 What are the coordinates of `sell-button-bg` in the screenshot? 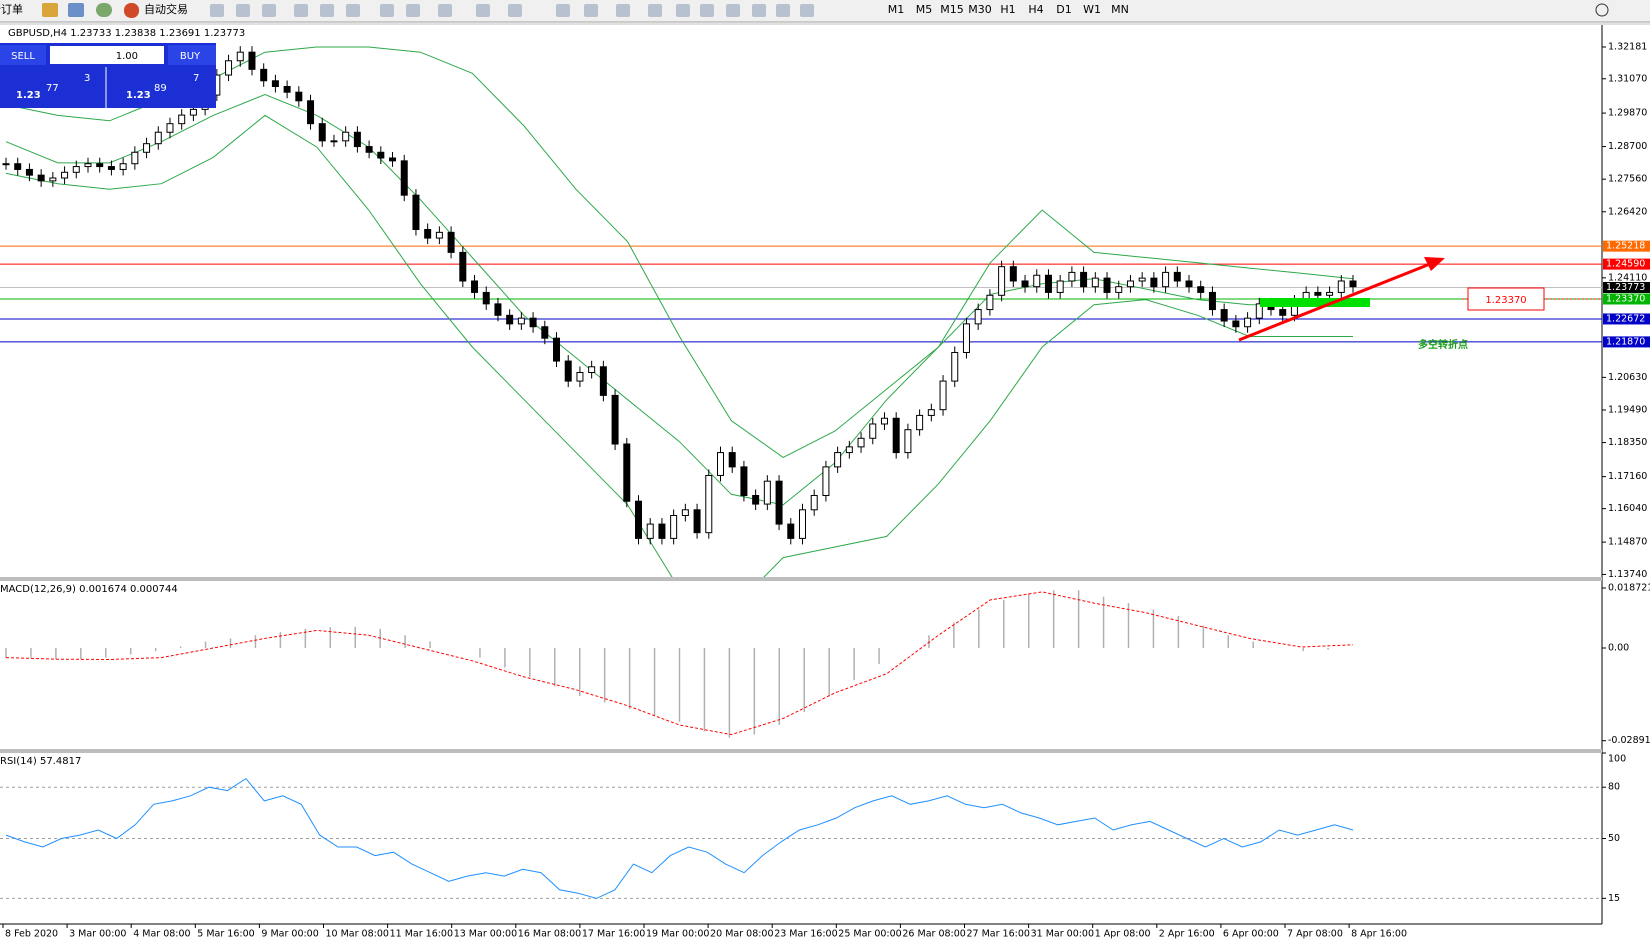 It's located at (23, 55).